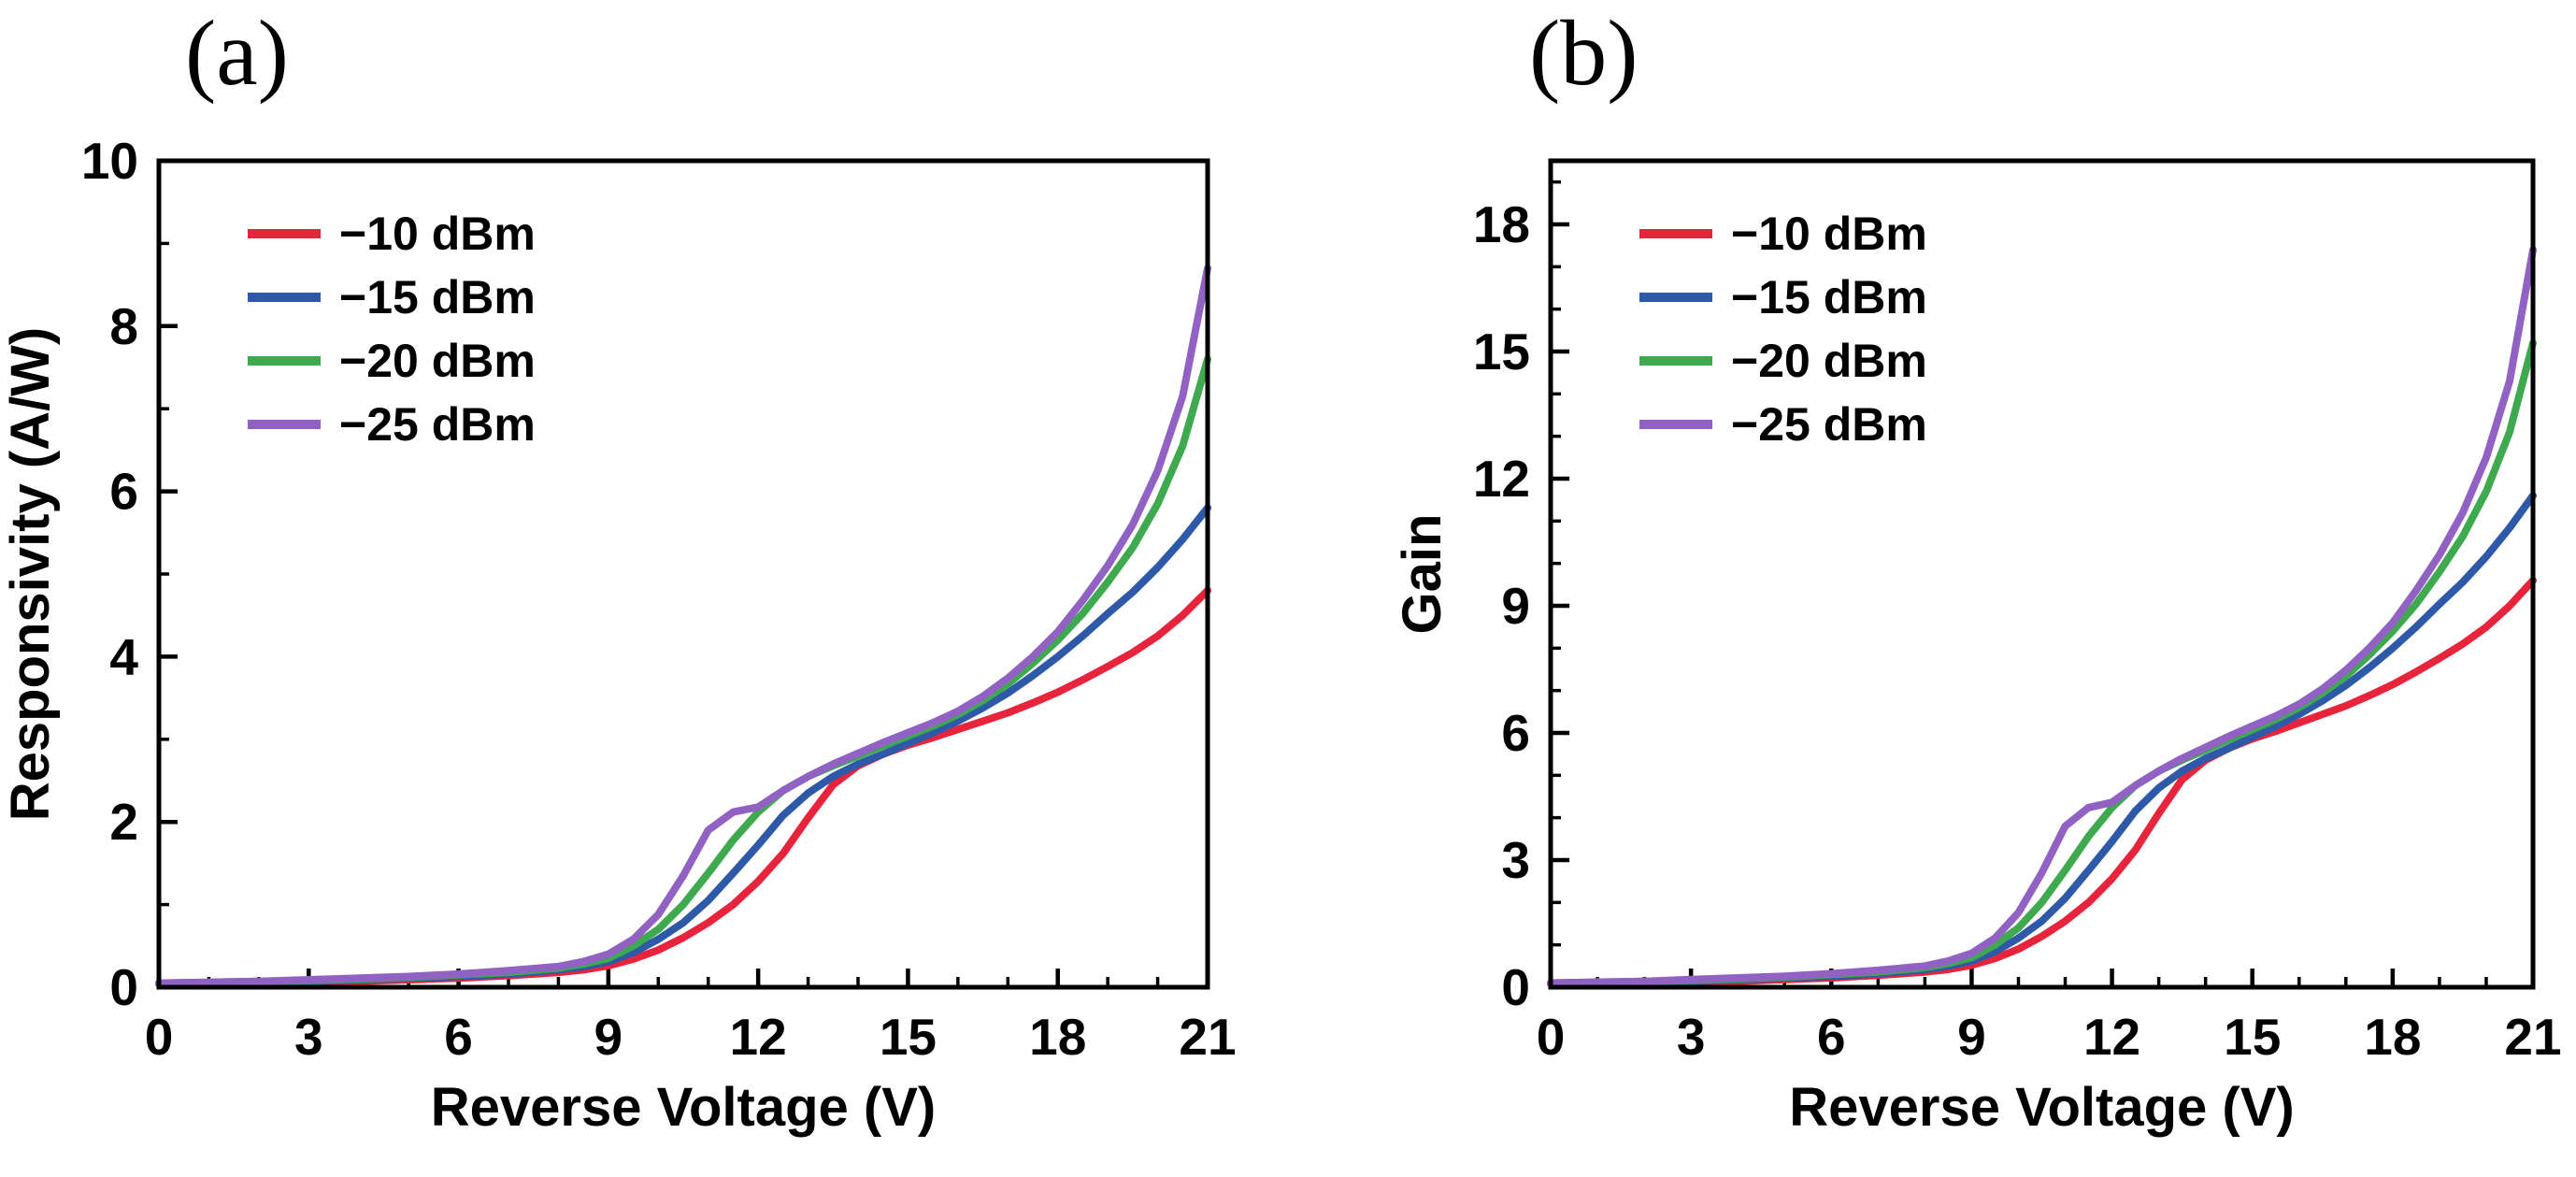  I want to click on y-tick-label: 3, so click(1515, 860).